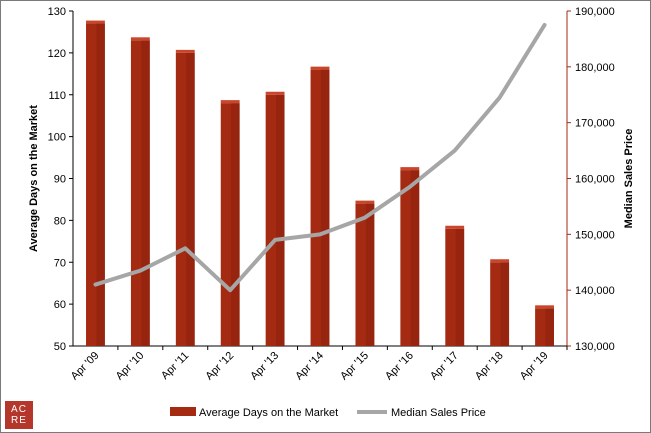 This screenshot has height=433, width=651. Describe the element at coordinates (595, 180) in the screenshot. I see `right-tick-label: 160,000` at that location.